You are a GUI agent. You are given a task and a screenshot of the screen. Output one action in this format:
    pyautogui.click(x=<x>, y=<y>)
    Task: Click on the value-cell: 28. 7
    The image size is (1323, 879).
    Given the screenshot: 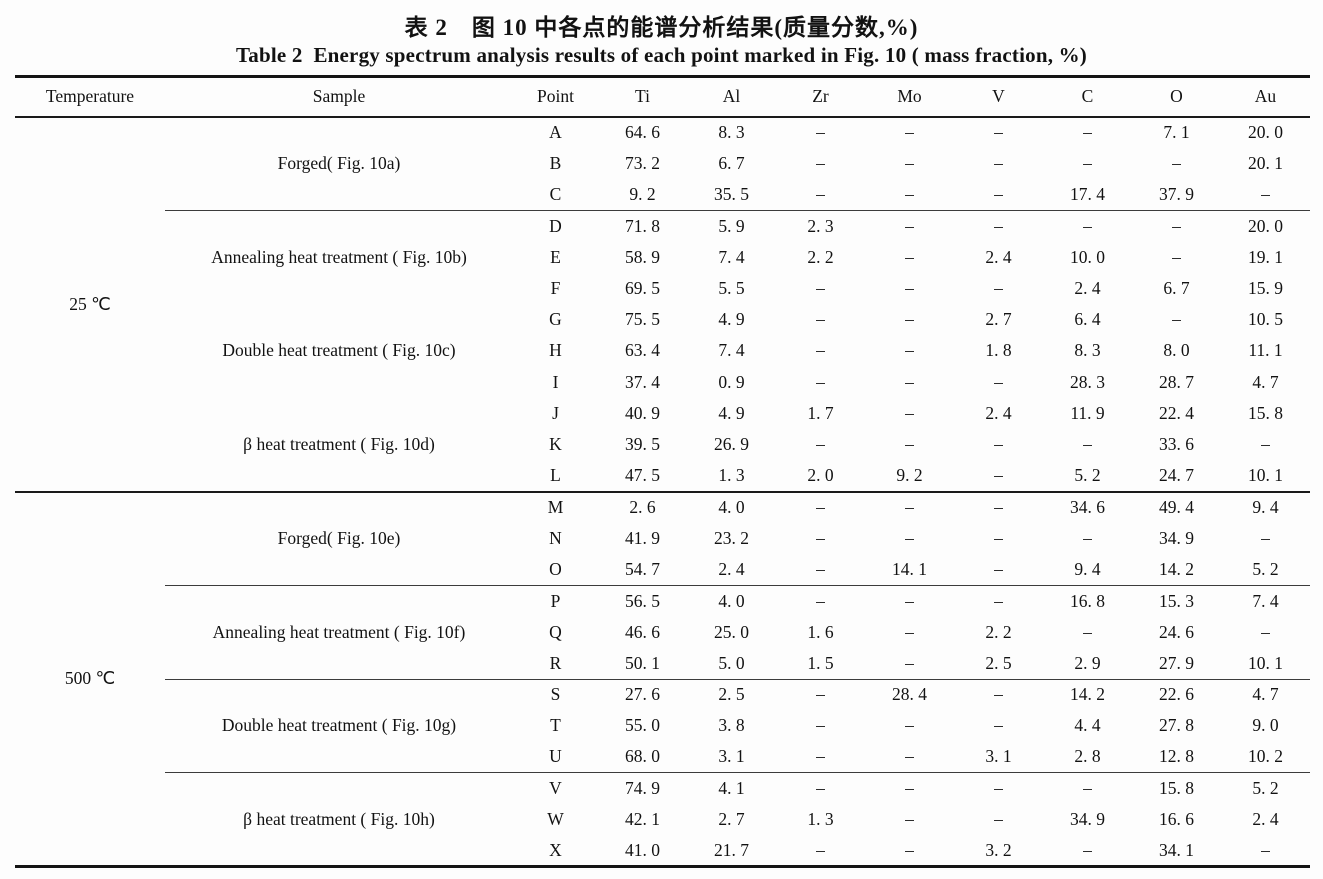 What is the action you would take?
    pyautogui.click(x=1176, y=381)
    